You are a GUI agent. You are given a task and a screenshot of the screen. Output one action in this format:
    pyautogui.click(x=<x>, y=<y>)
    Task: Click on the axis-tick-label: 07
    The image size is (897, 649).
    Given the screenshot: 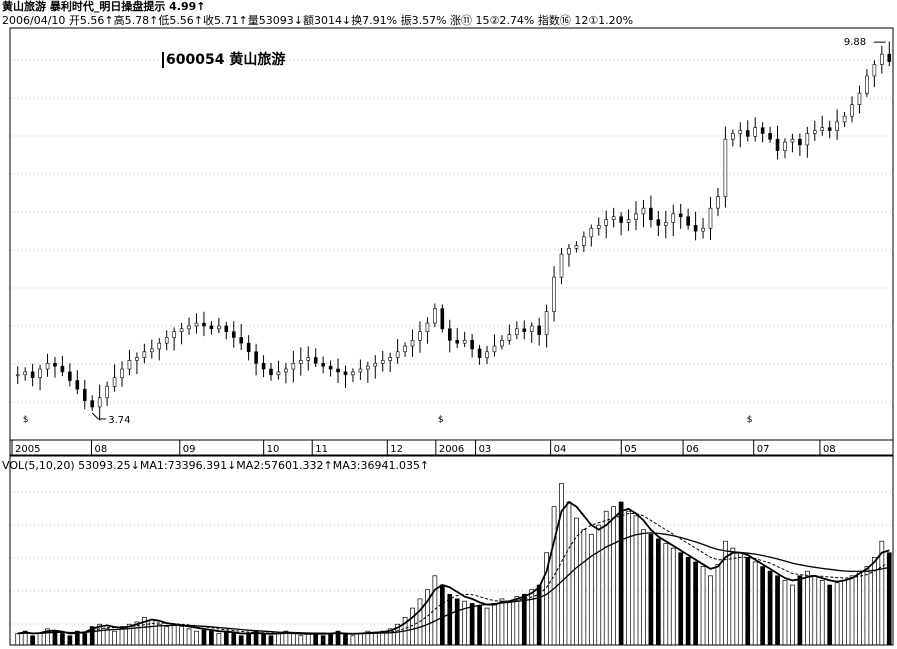 What is the action you would take?
    pyautogui.click(x=763, y=449)
    